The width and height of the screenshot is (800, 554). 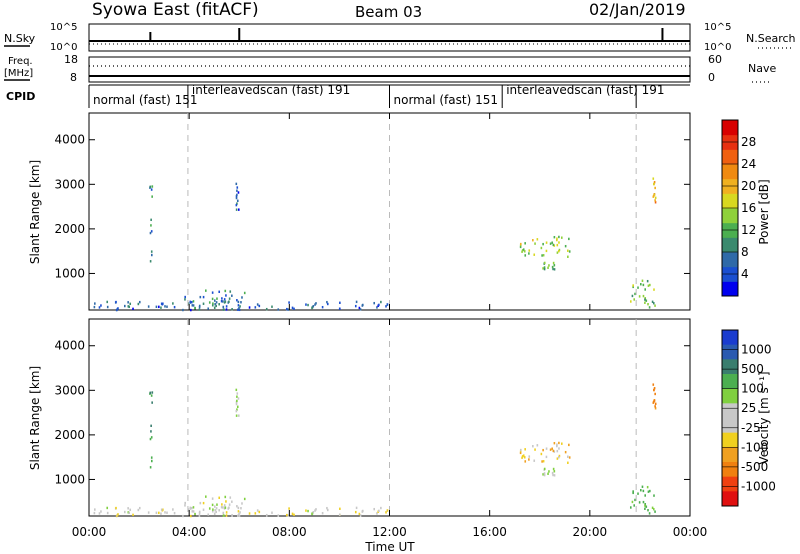 I want to click on y-tick-label: 2000, so click(x=69, y=435).